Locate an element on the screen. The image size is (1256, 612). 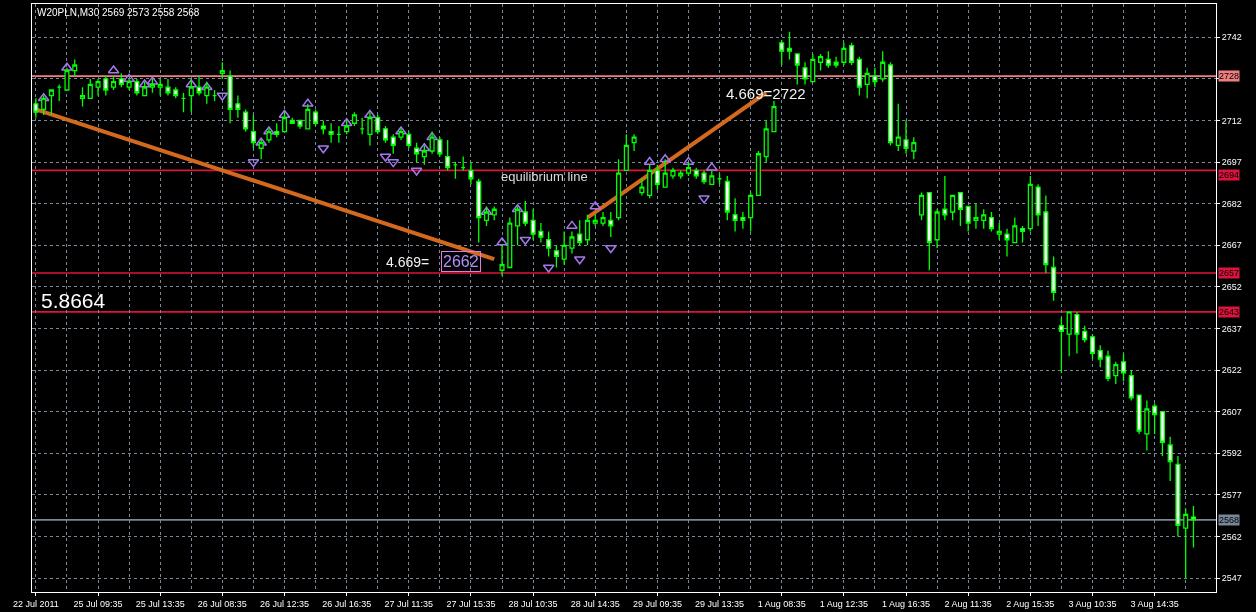
y-tick-label: 2622 is located at coordinates (1231, 370).